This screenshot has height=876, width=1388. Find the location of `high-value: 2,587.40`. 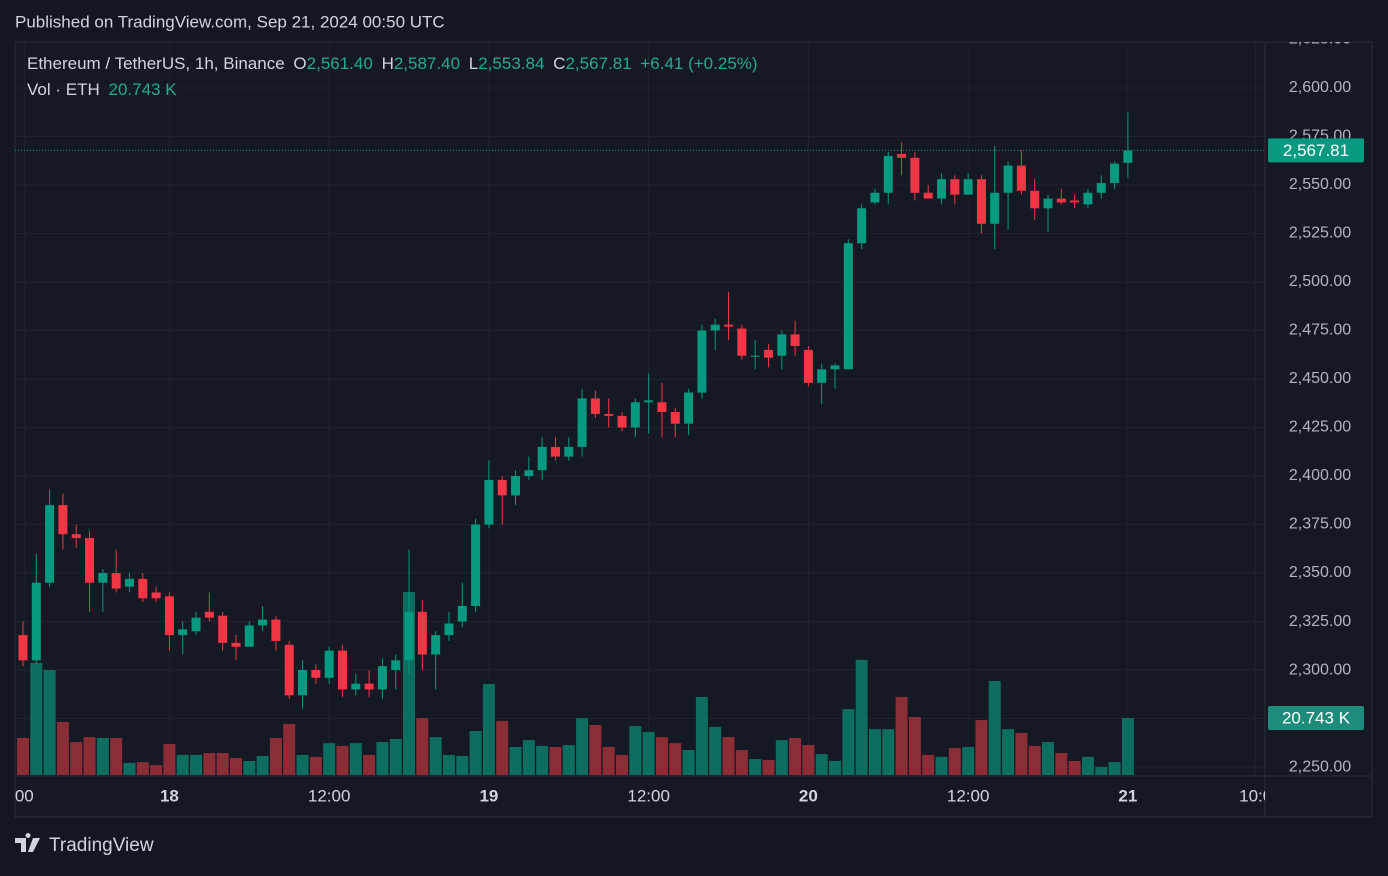

high-value: 2,587.40 is located at coordinates (427, 63).